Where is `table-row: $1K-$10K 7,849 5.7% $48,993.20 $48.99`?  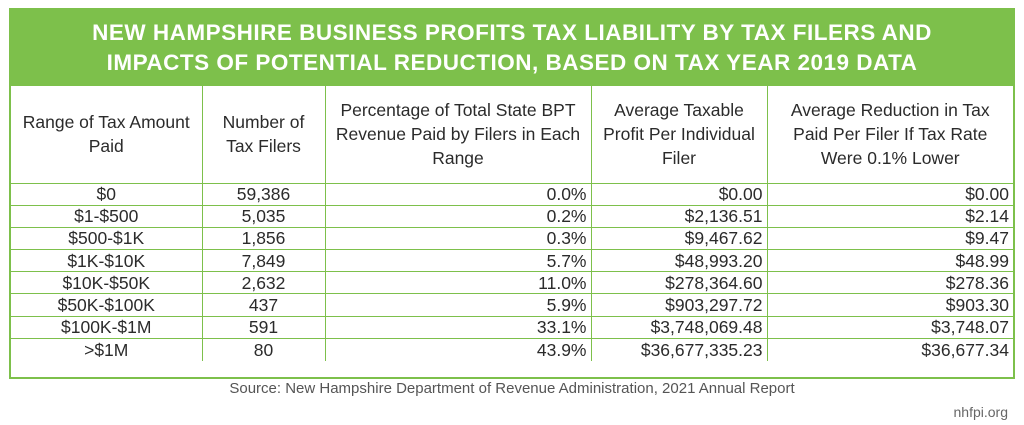 table-row: $1K-$10K 7,849 5.7% $48,993.20 $48.99 is located at coordinates (512, 261).